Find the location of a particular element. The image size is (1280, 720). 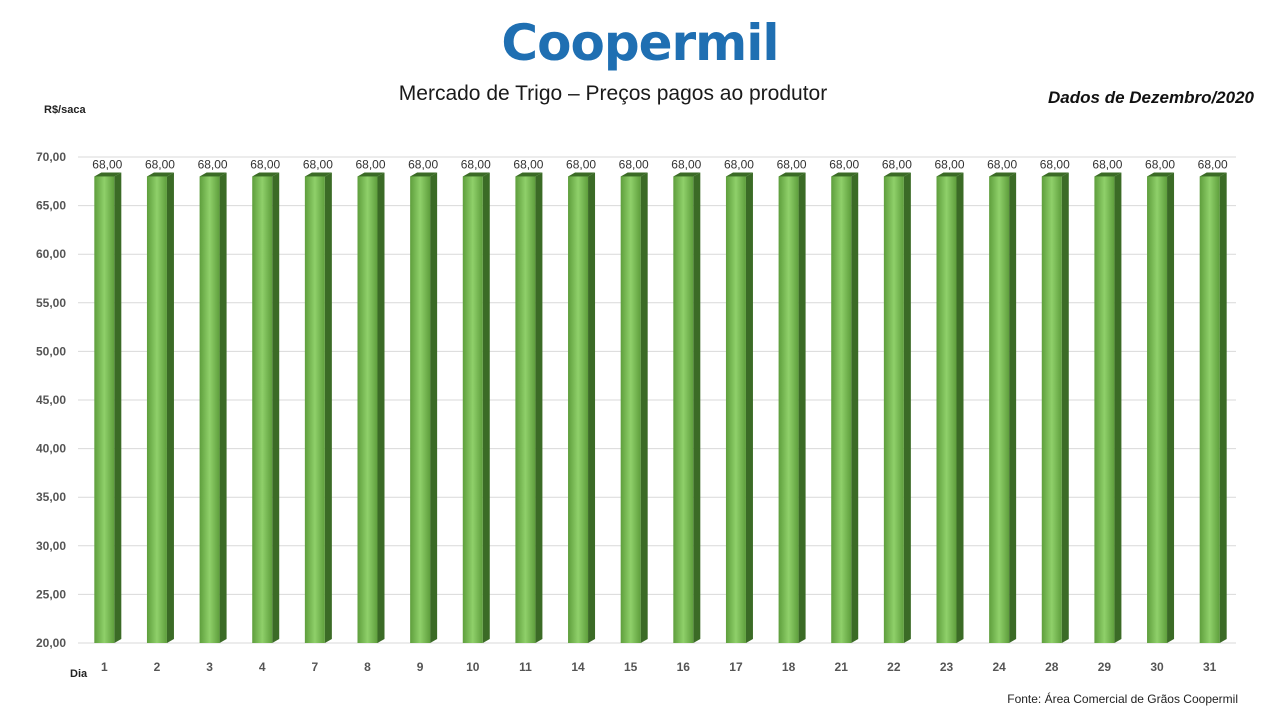

x-tick-label: 1 is located at coordinates (104, 667).